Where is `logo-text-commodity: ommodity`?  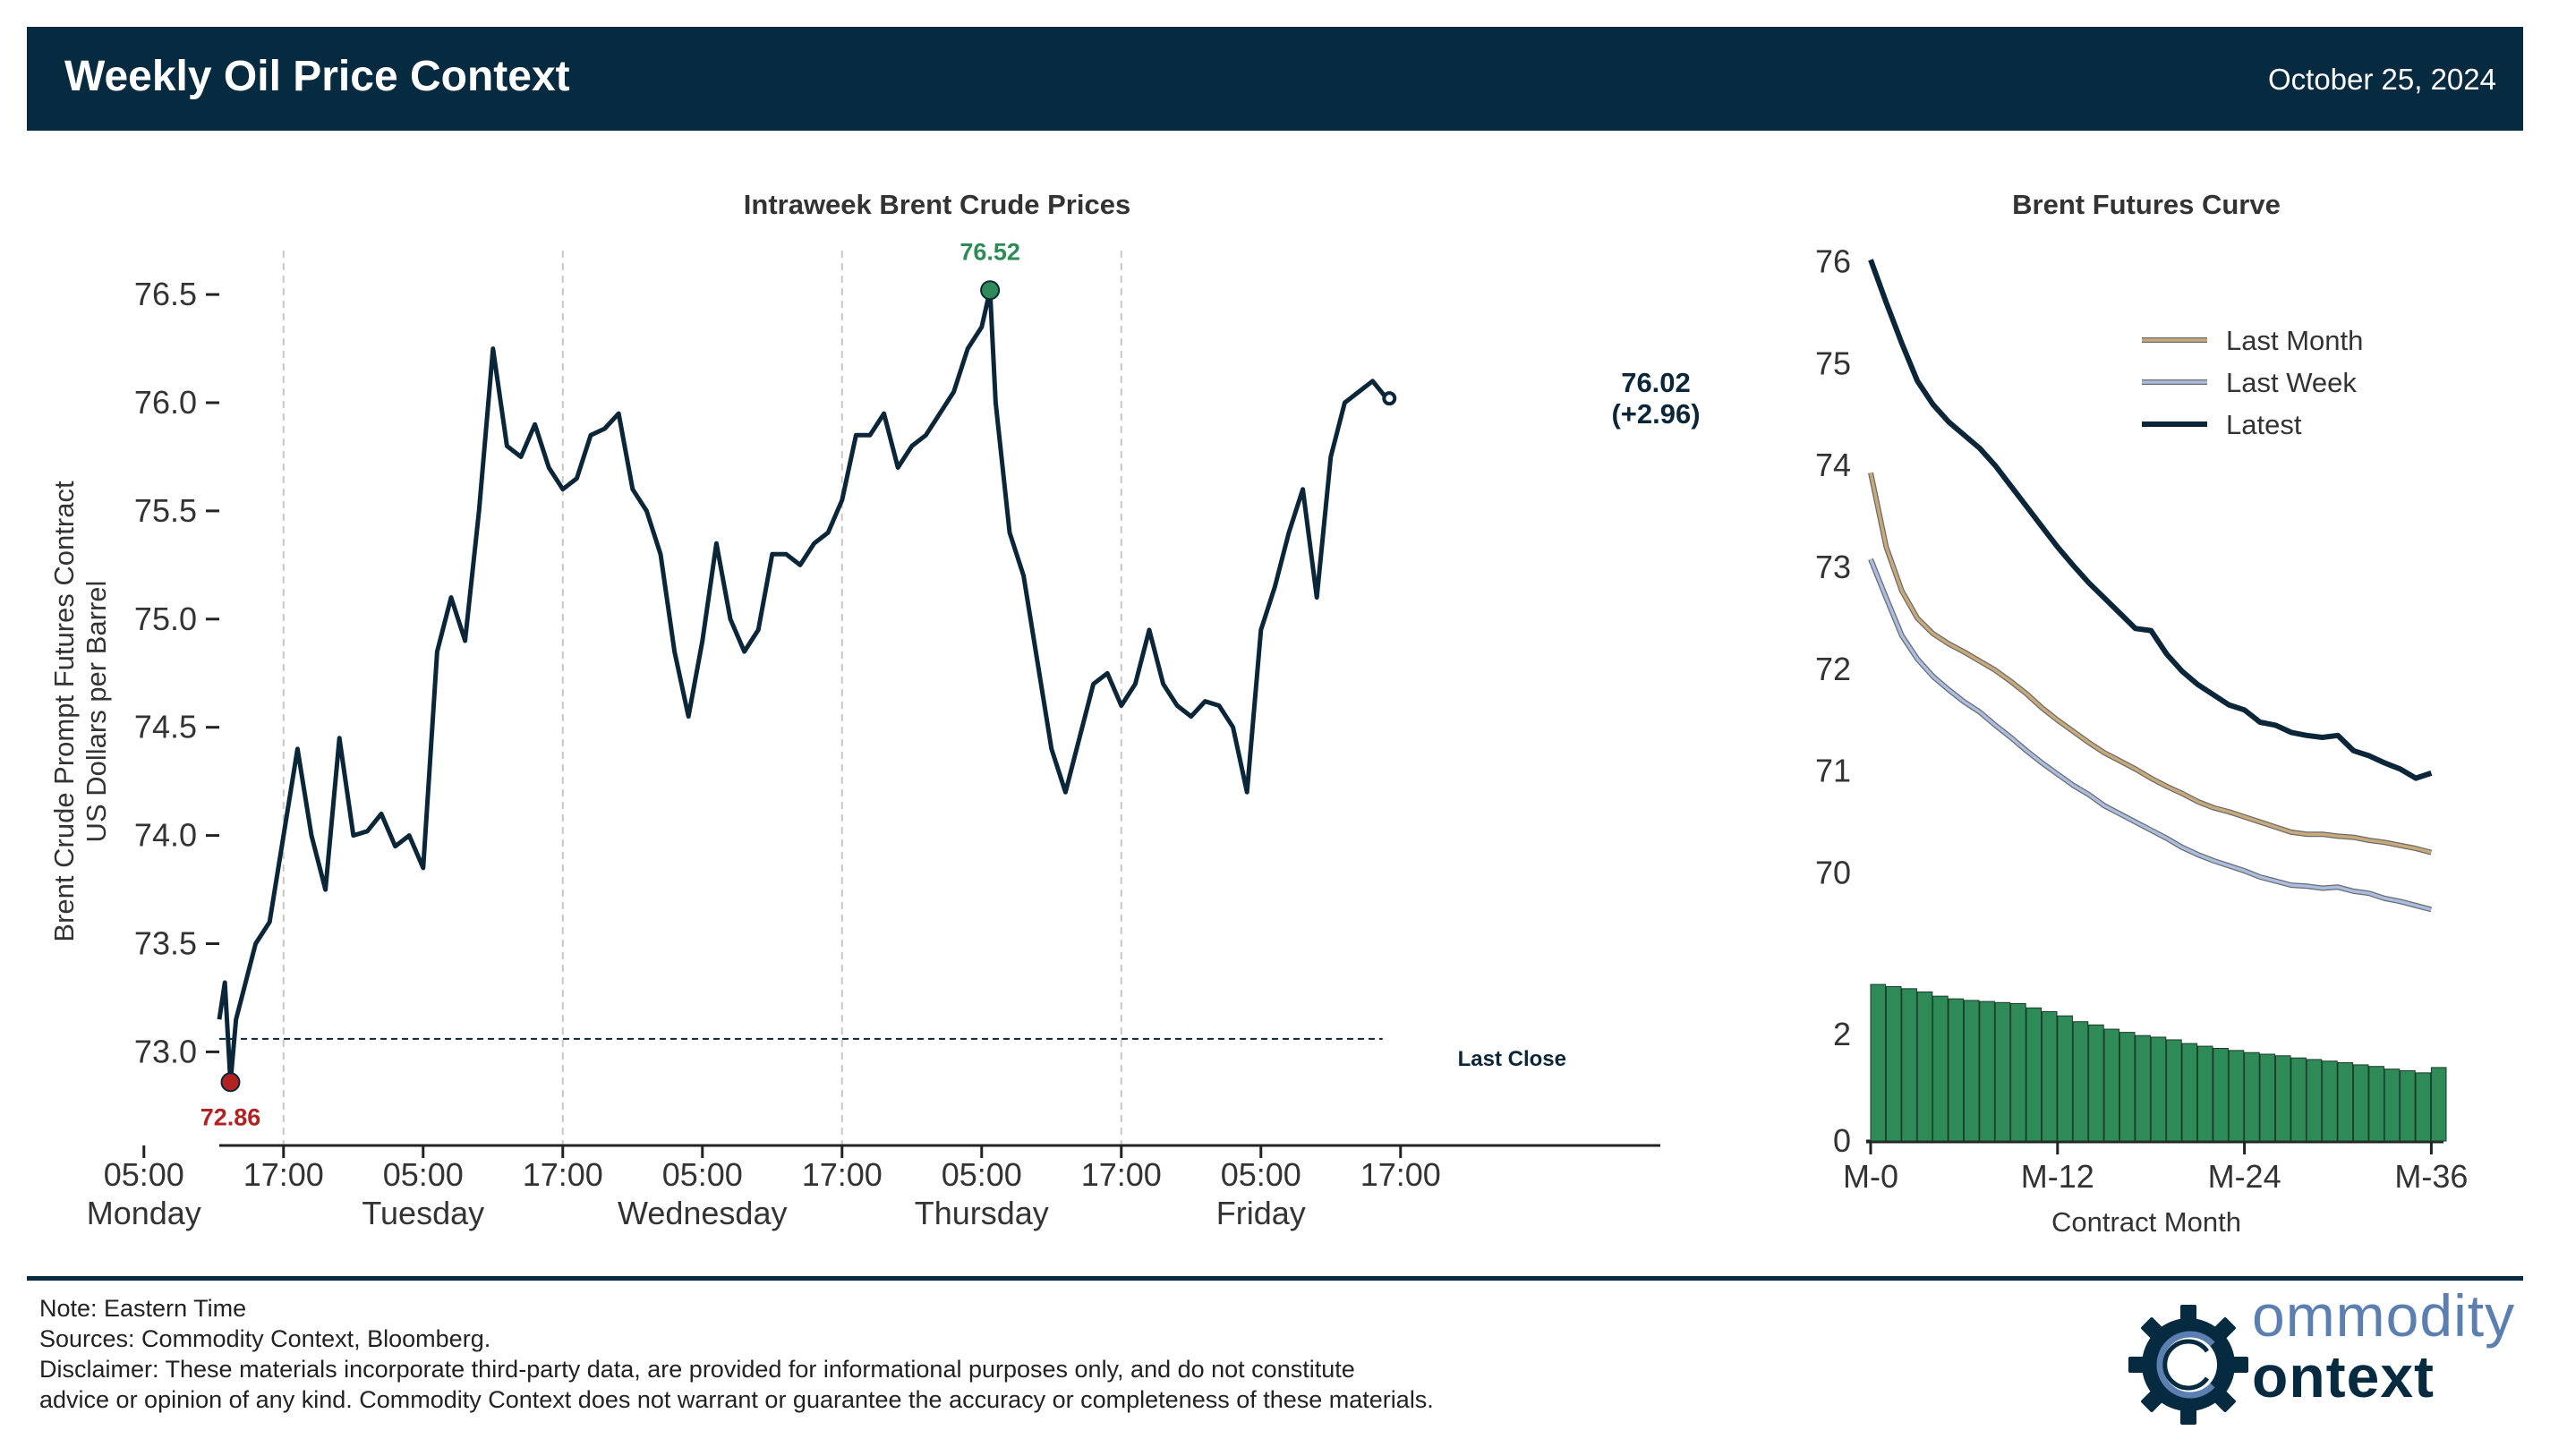 logo-text-commodity: ommodity is located at coordinates (2384, 1315).